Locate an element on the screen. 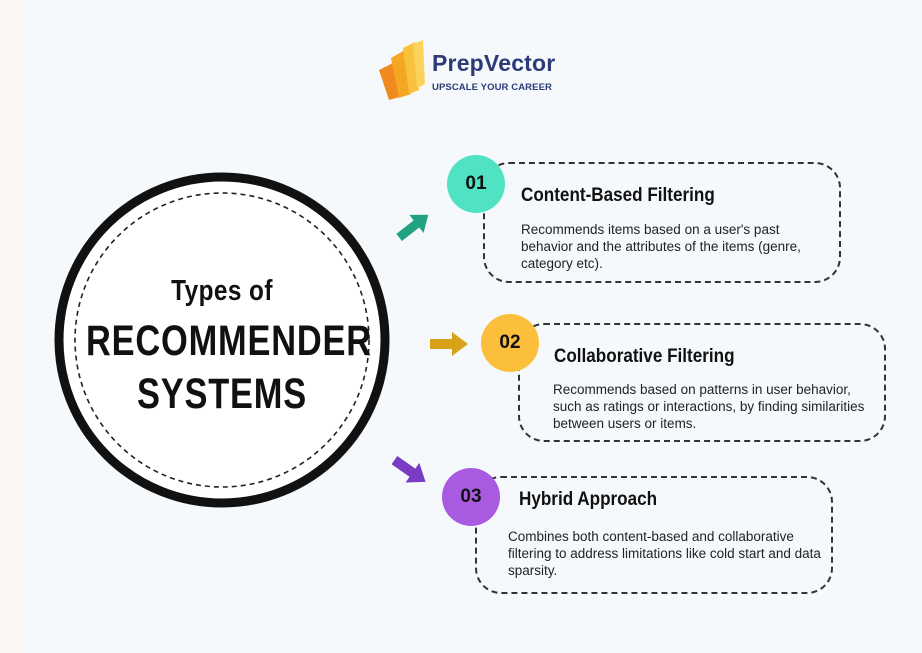 This screenshot has height=653, width=922. card-title-01: Content-Based Filtering is located at coordinates (618, 195).